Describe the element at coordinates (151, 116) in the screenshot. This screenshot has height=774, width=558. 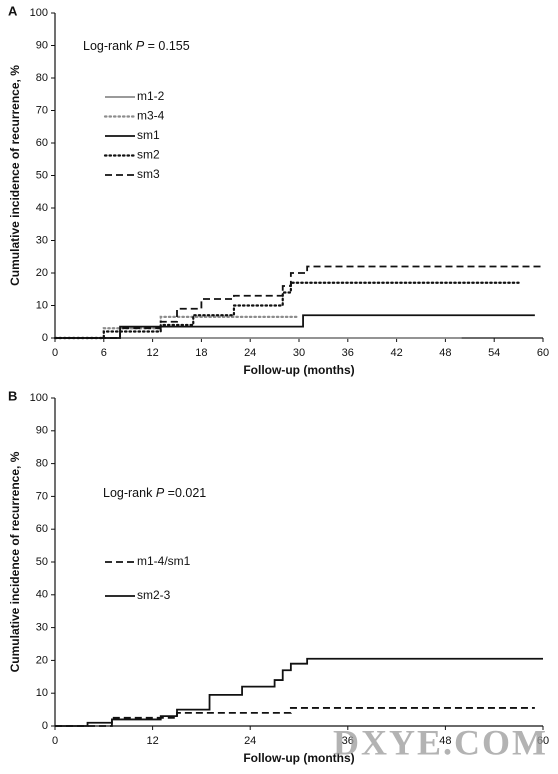
I see `legend-label: m3-4` at that location.